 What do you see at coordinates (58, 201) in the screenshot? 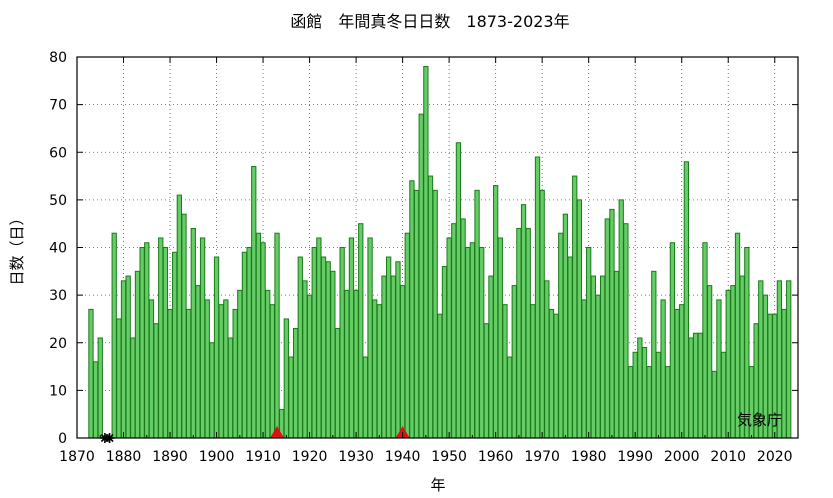
I see `y-tick-label: 50` at bounding box center [58, 201].